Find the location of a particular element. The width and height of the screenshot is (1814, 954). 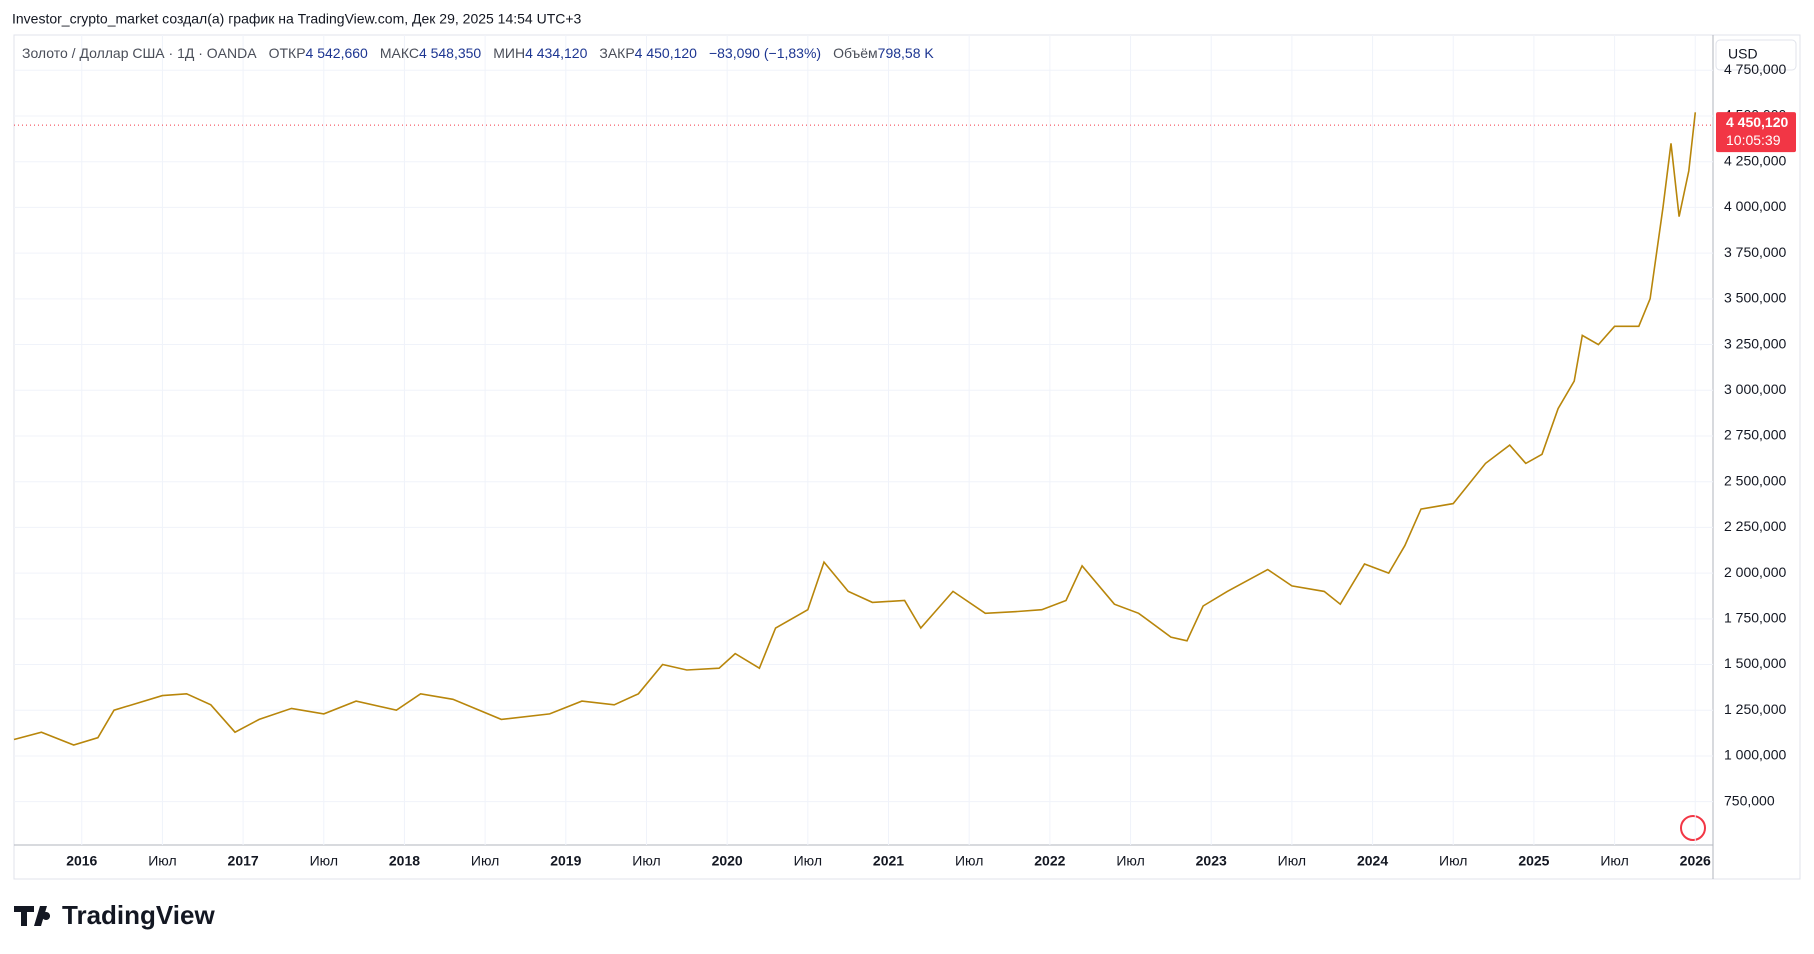

legend-value: 798,58 K is located at coordinates (906, 53).